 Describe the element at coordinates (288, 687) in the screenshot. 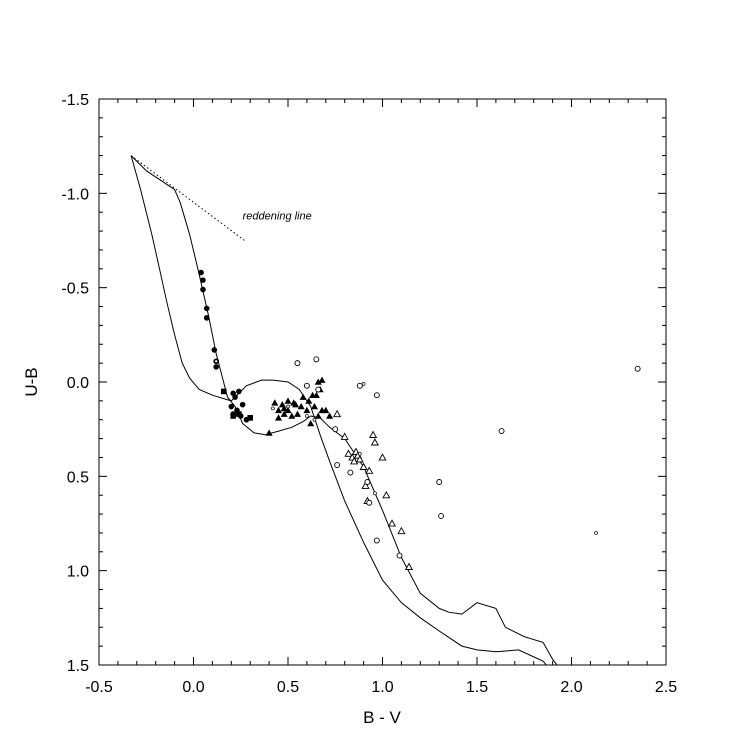

I see `x-tick-label: 0.5` at that location.